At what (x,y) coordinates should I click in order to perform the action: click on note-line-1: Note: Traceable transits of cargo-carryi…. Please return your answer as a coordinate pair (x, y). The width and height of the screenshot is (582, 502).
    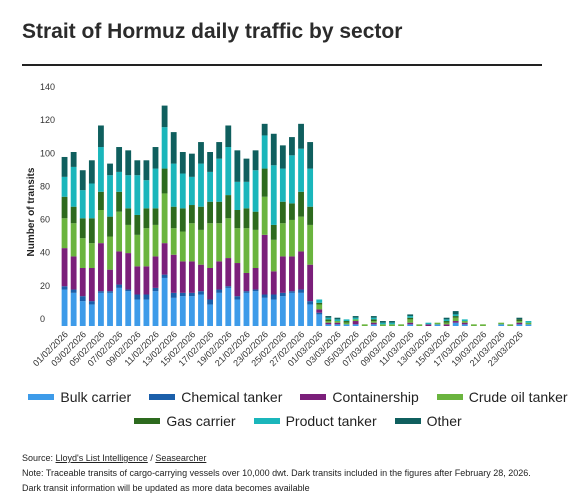
    Looking at the image, I should click on (276, 473).